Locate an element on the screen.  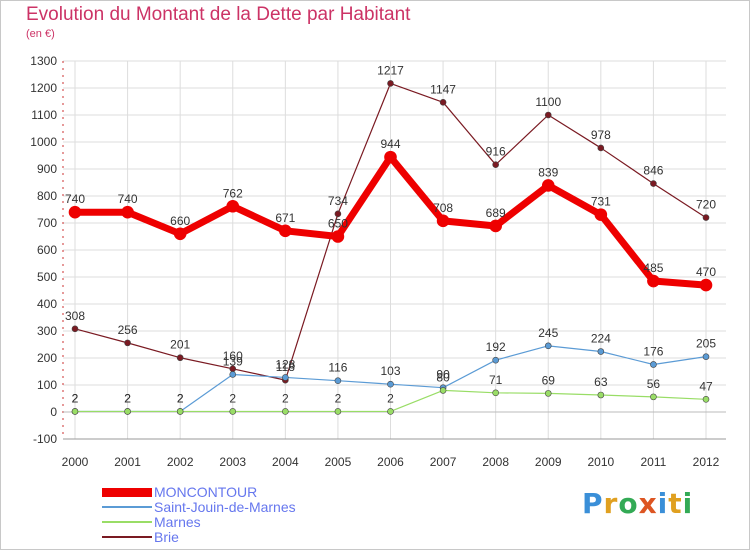
data-label-saint-jouin-de-marnes: 224 is located at coordinates (601, 339).